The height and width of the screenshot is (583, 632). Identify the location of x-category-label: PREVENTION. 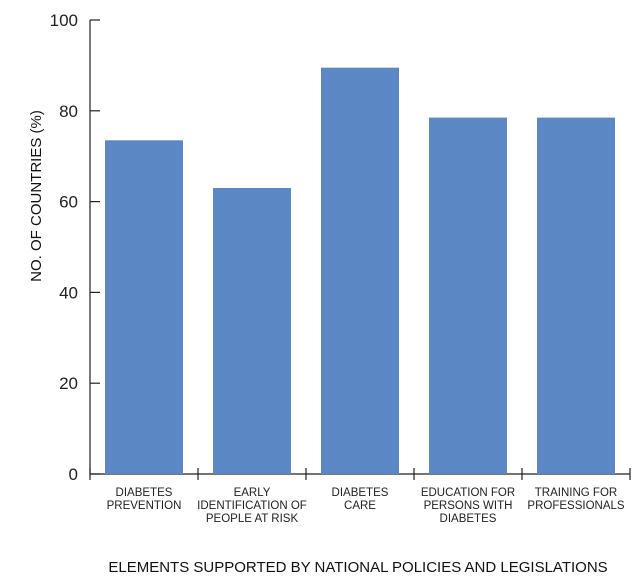
(144, 506).